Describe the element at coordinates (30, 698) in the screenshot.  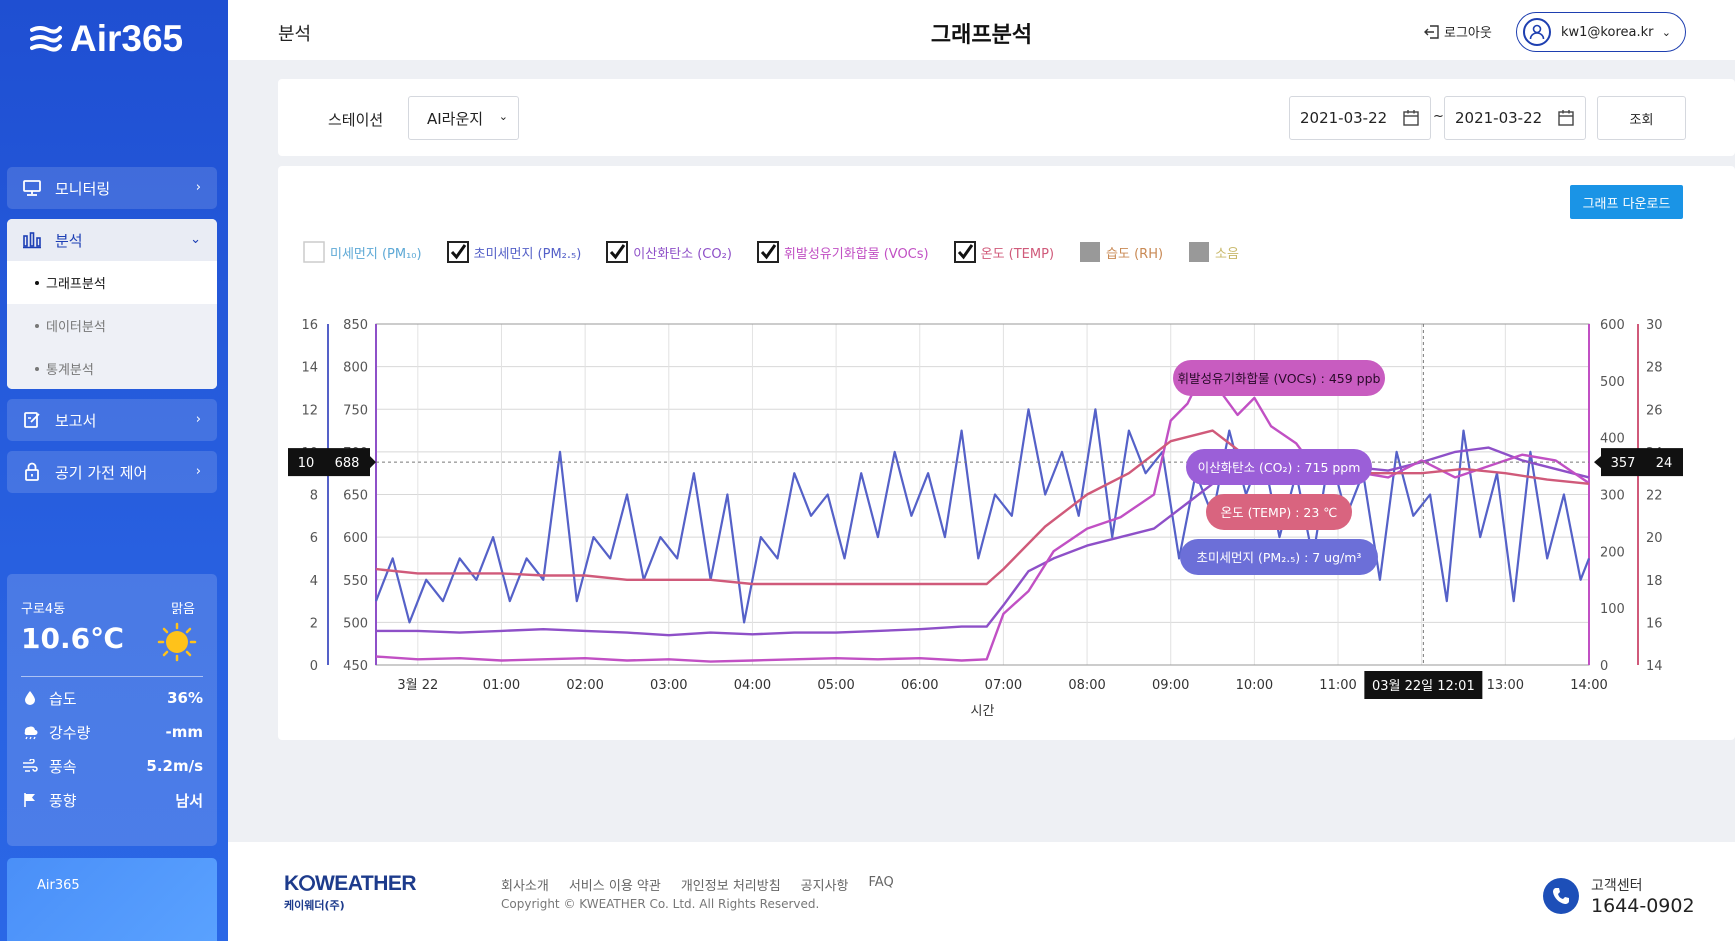
I see `drop-icon` at that location.